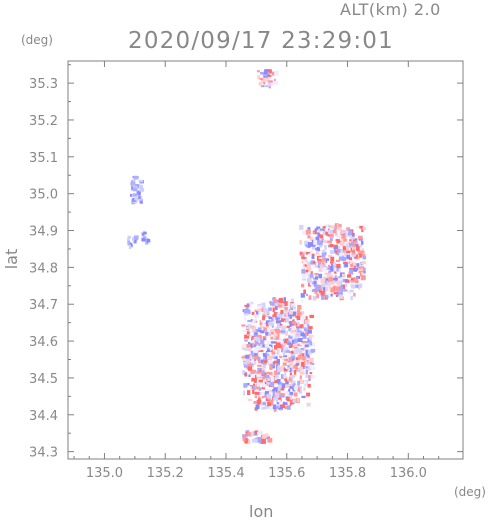  What do you see at coordinates (347, 473) in the screenshot?
I see `x-tick-label: 135.8` at bounding box center [347, 473].